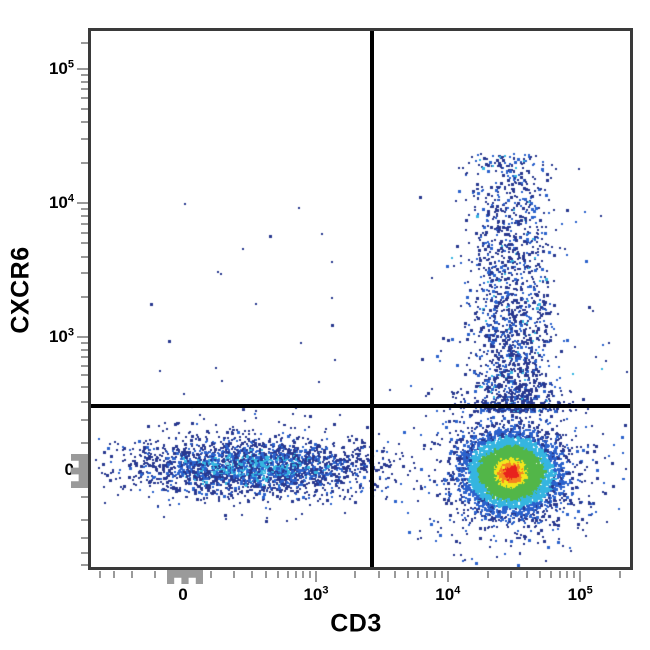  Describe the element at coordinates (185, 577) in the screenshot. I see `x-axis-zero-marker` at that location.